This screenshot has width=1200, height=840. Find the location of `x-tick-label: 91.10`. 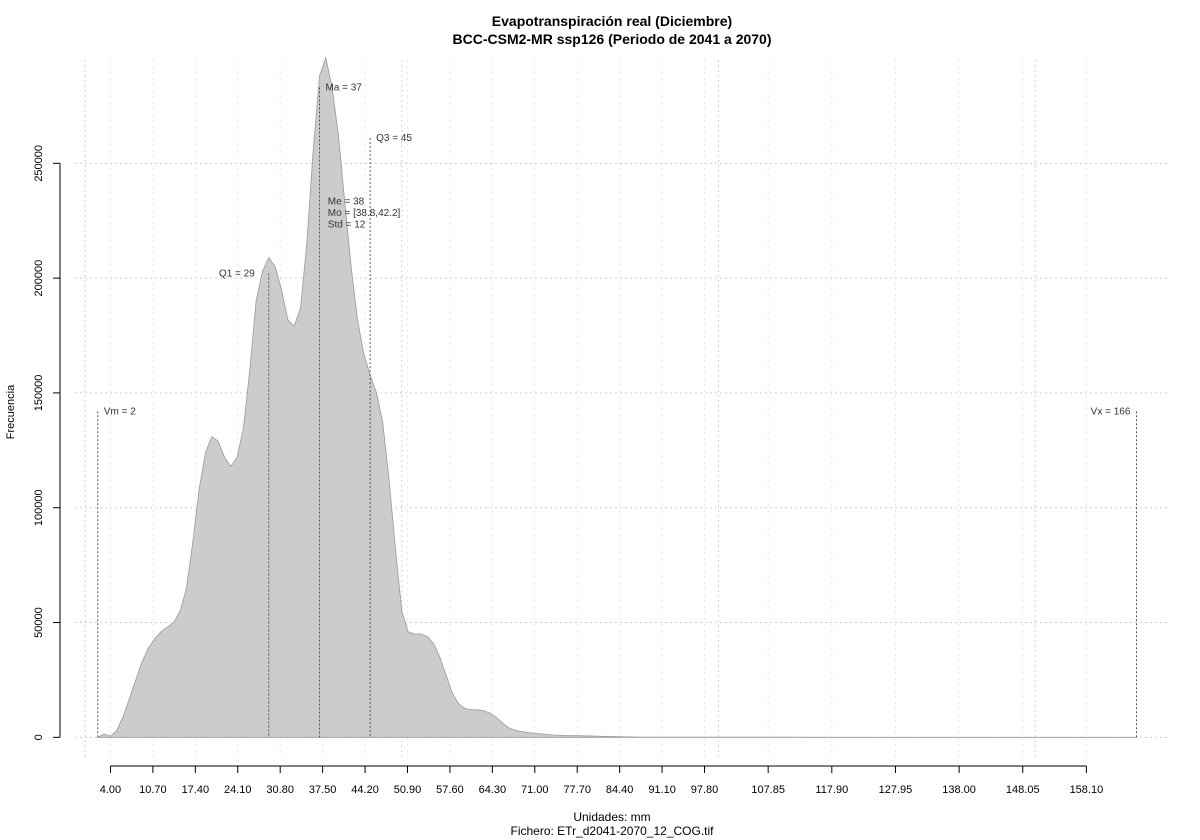

x-tick-label: 91.10 is located at coordinates (662, 790).